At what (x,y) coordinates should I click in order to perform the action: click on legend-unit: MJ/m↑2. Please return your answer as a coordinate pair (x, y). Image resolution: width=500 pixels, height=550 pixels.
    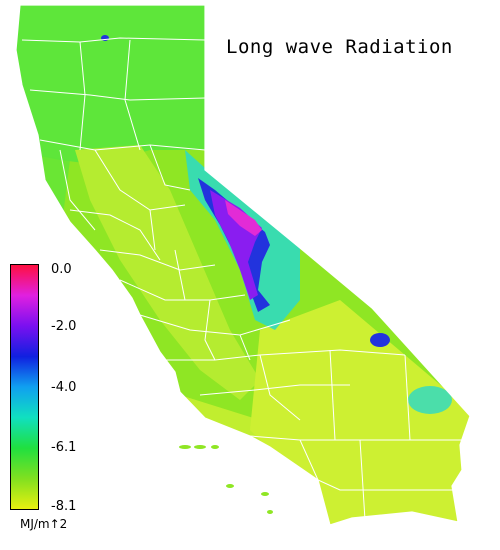
    Looking at the image, I should click on (44, 524).